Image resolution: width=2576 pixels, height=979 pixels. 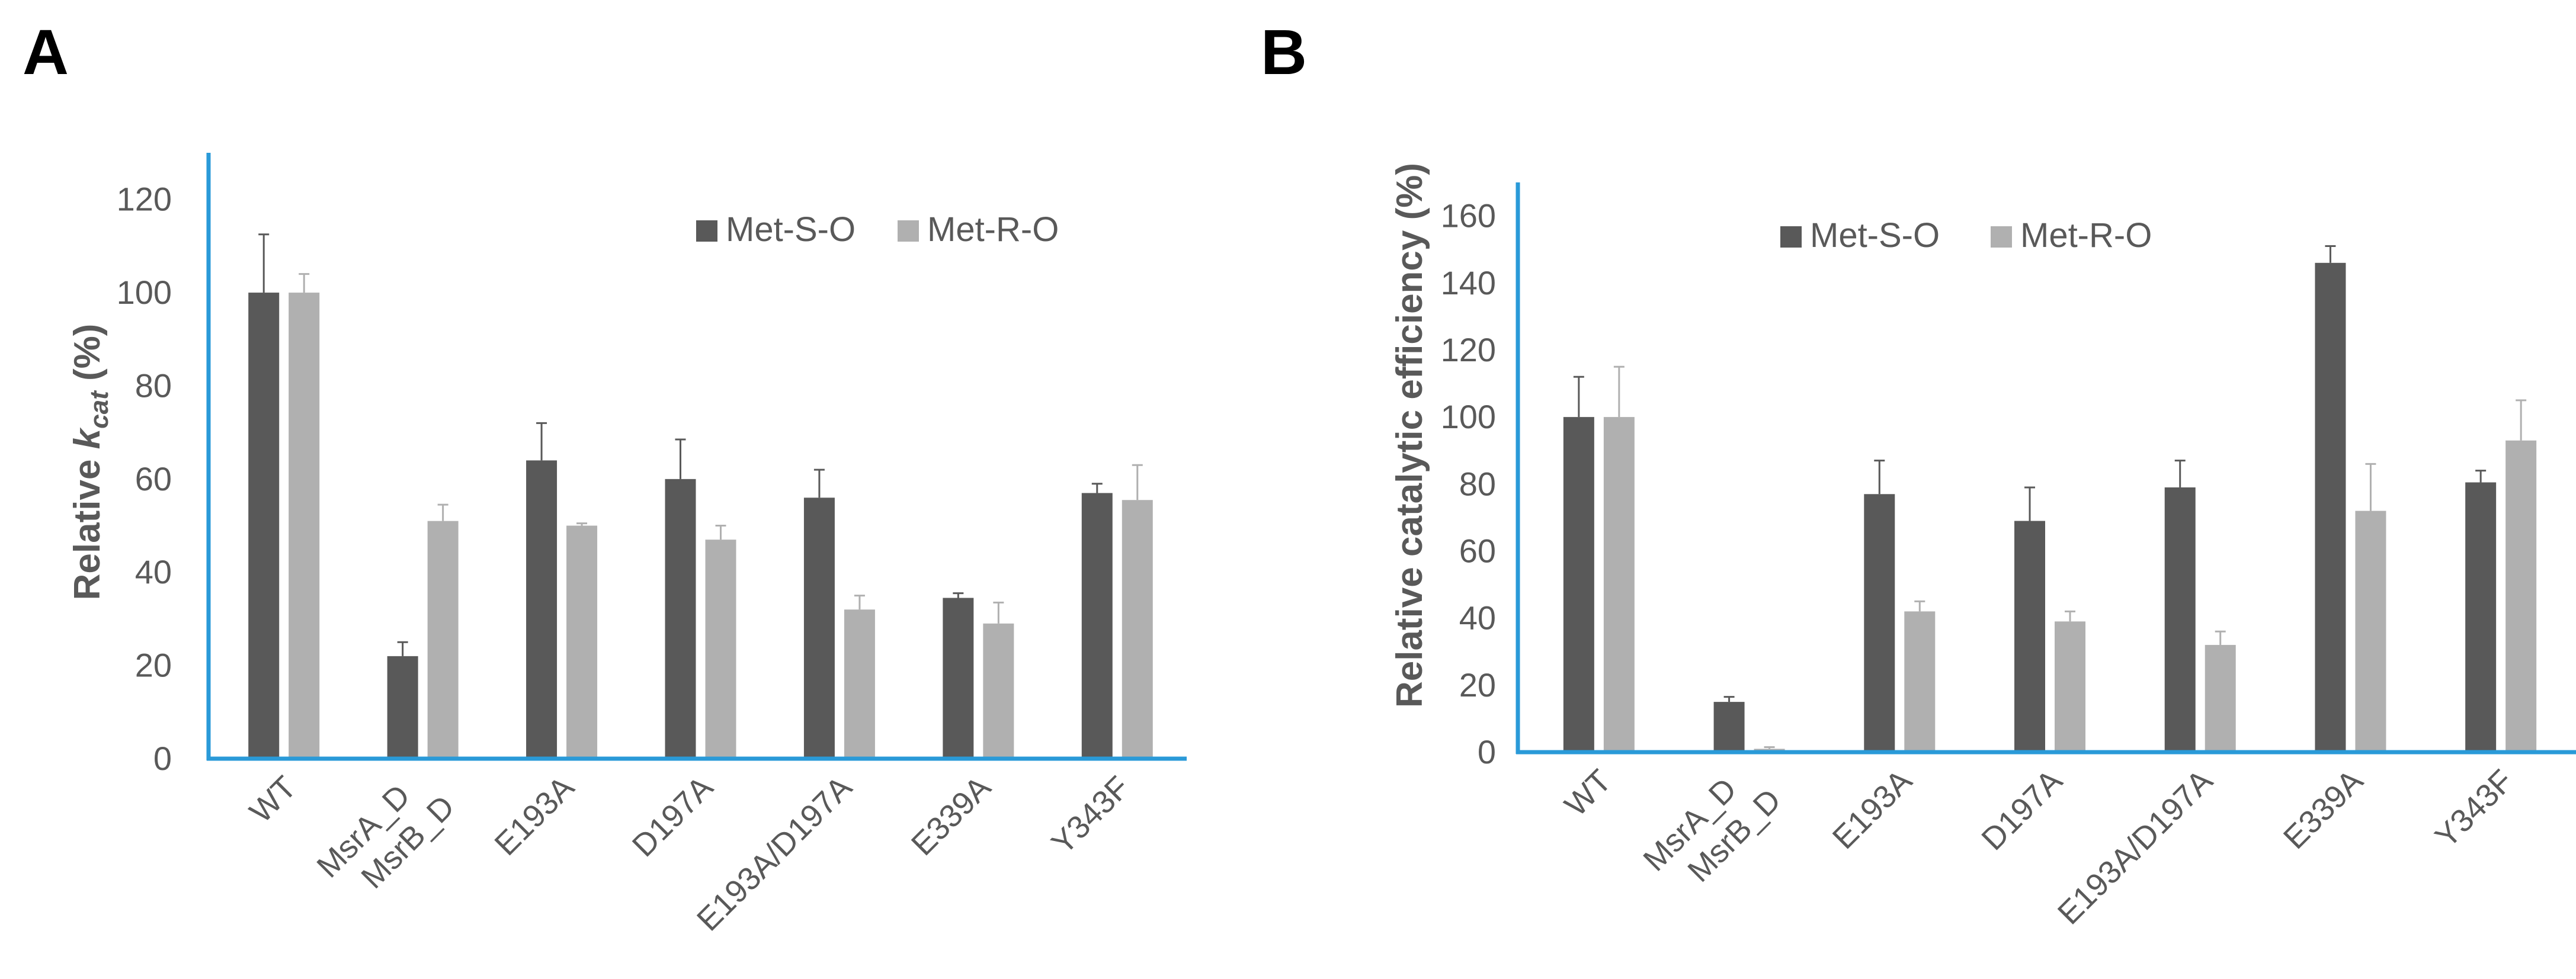 What do you see at coordinates (46, 52) in the screenshot?
I see `panel-a-label: A` at bounding box center [46, 52].